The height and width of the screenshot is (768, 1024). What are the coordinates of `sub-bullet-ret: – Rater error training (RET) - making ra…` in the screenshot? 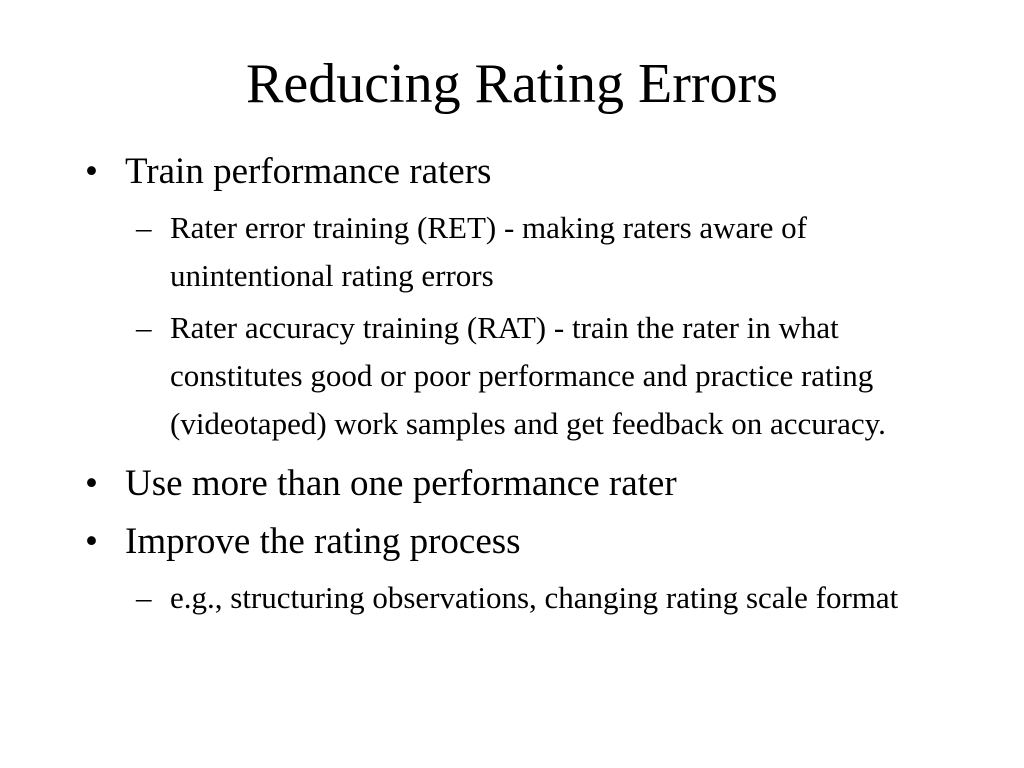 It's located at (526, 252).